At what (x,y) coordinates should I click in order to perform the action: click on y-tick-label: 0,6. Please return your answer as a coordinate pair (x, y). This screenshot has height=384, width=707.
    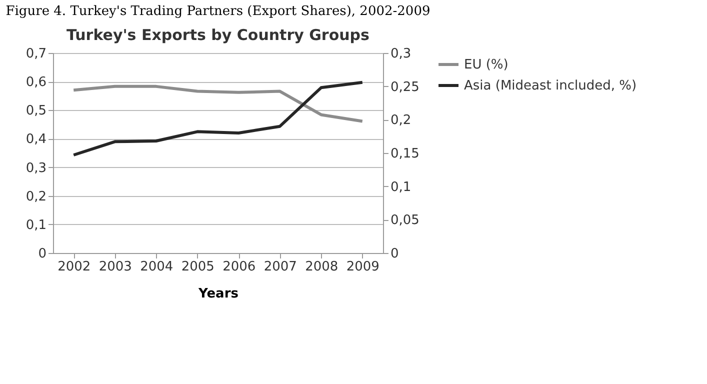
    Looking at the image, I should click on (36, 82).